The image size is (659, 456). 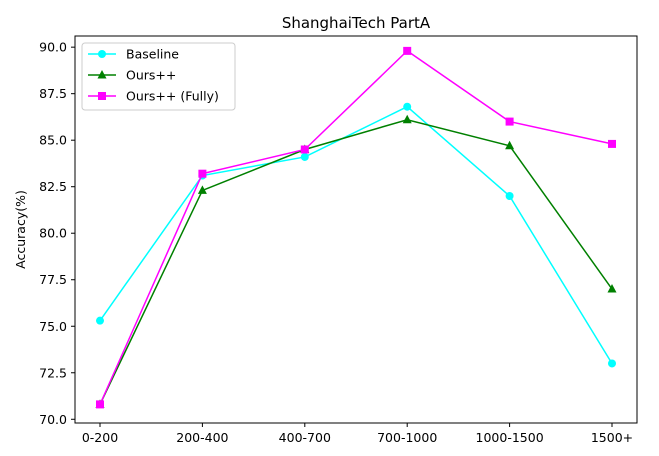 I want to click on y-tick-label: 87.5, so click(x=53, y=93).